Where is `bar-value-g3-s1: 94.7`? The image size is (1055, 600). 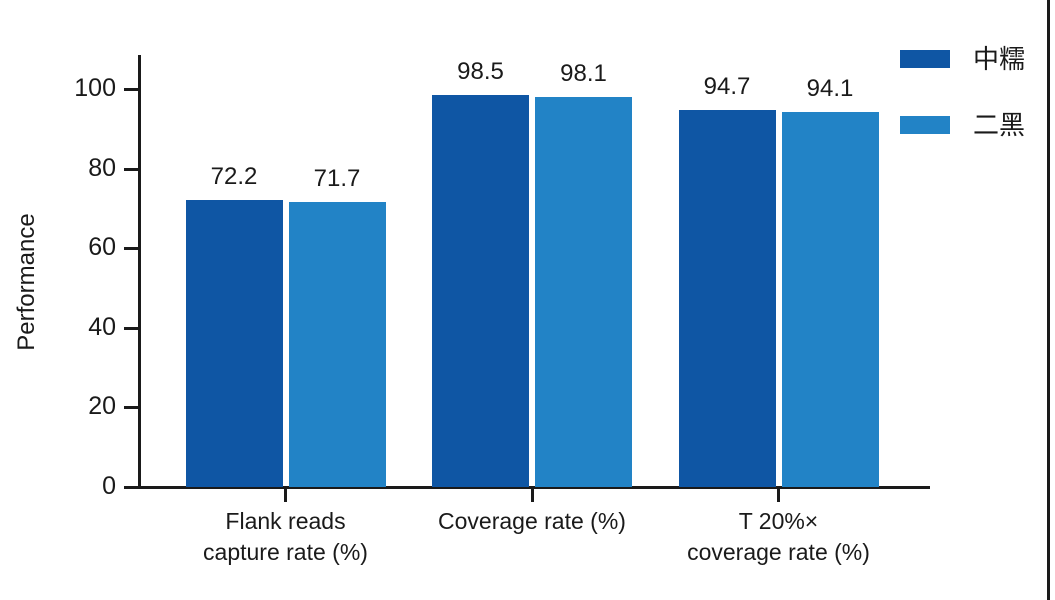
bar-value-g3-s1: 94.7 is located at coordinates (727, 87).